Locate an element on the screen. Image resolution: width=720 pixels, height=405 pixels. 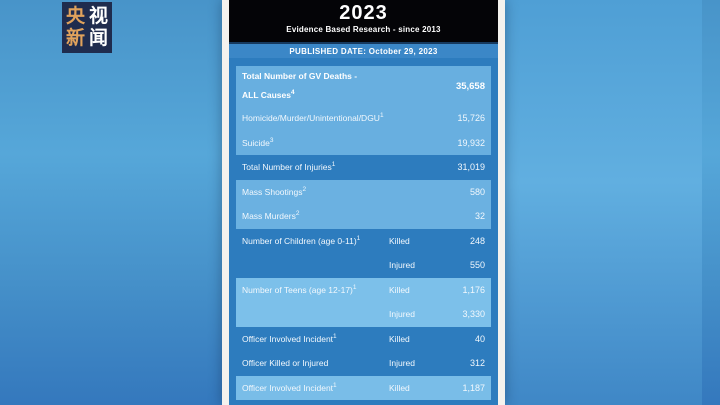
row-value: 35,658 is located at coordinates (470, 86).